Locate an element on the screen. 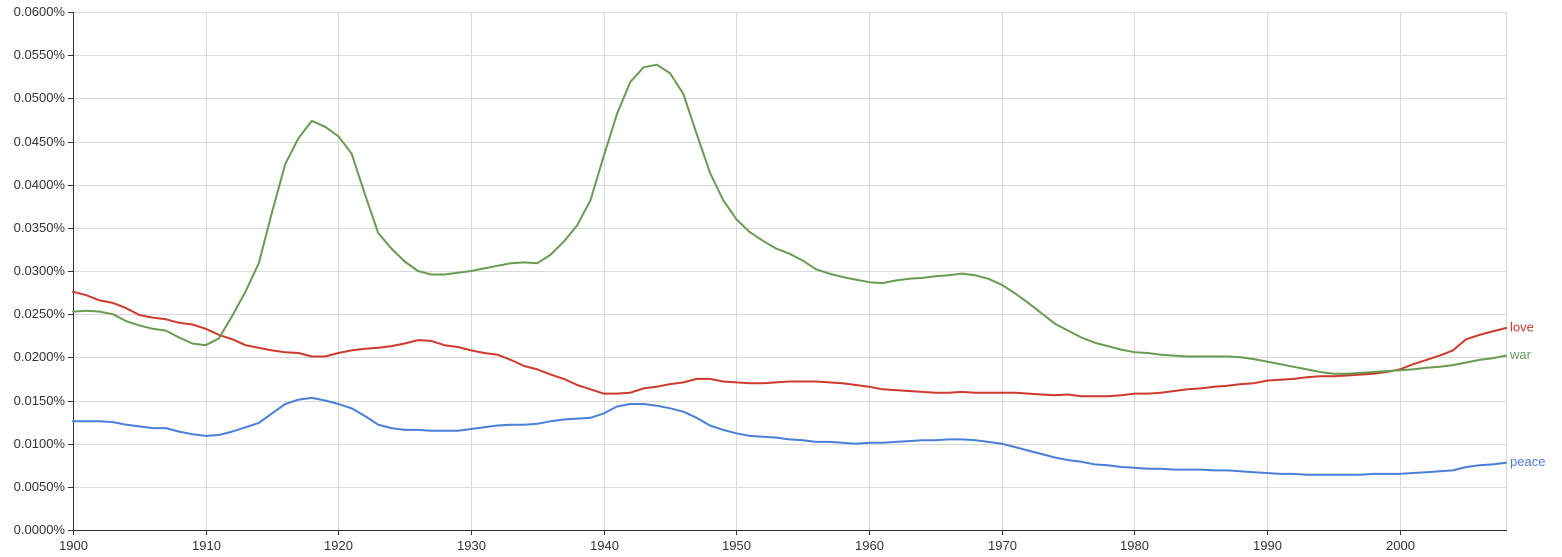  x-tick-label: 2000 is located at coordinates (1400, 545).